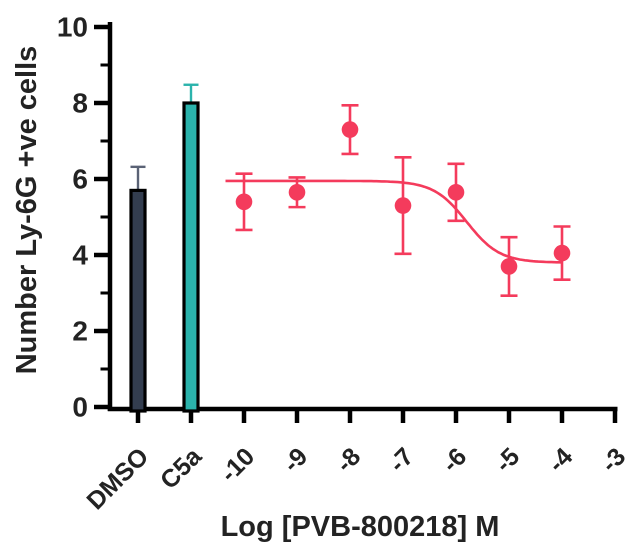 The image size is (633, 549). What do you see at coordinates (394, 221) in the screenshot?
I see `fit-curve` at bounding box center [394, 221].